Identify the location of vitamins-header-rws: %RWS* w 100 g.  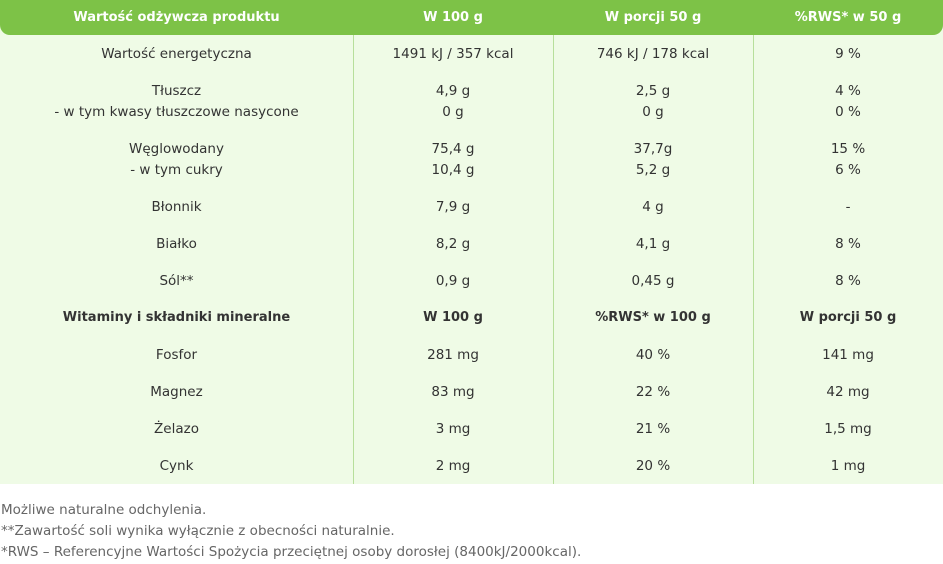
(653, 317).